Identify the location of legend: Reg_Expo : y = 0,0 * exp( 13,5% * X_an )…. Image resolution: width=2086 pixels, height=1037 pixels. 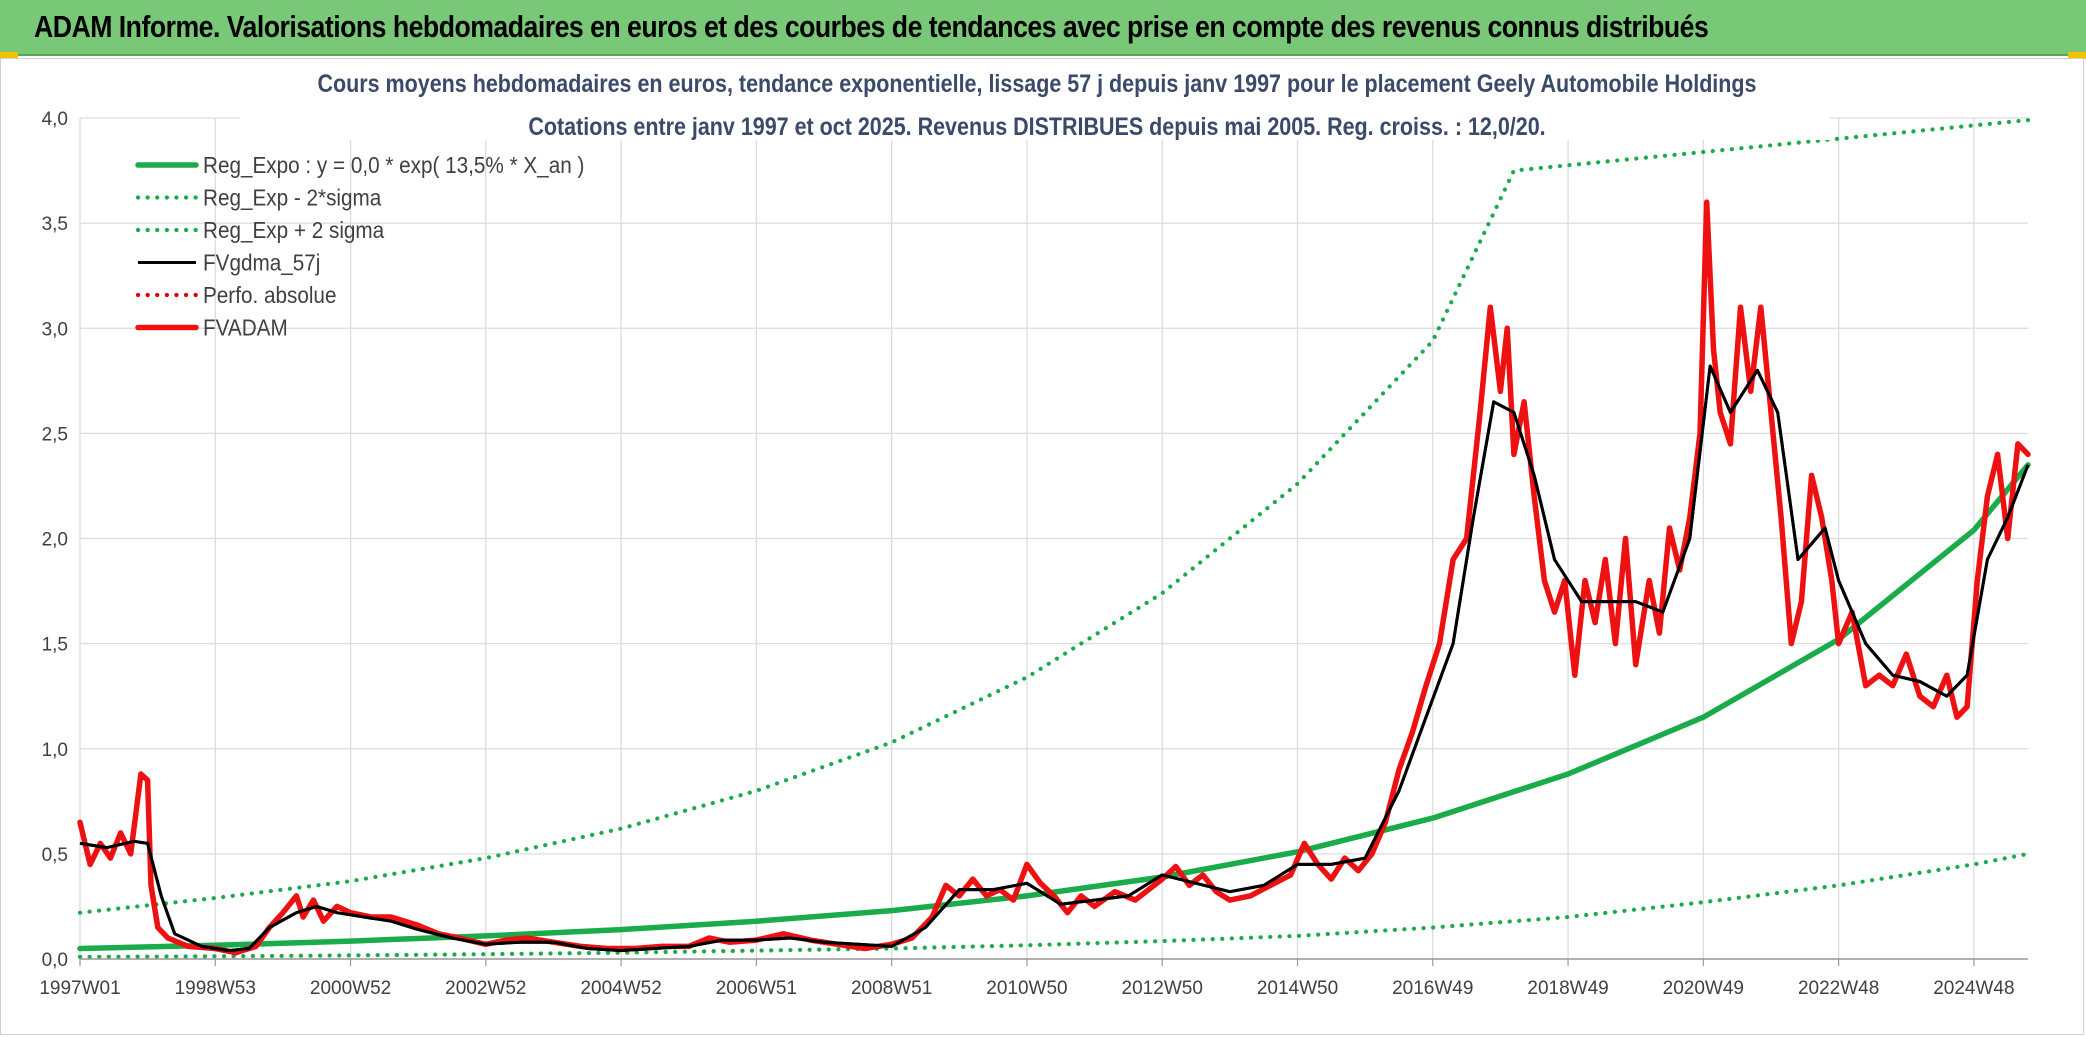
(359, 246).